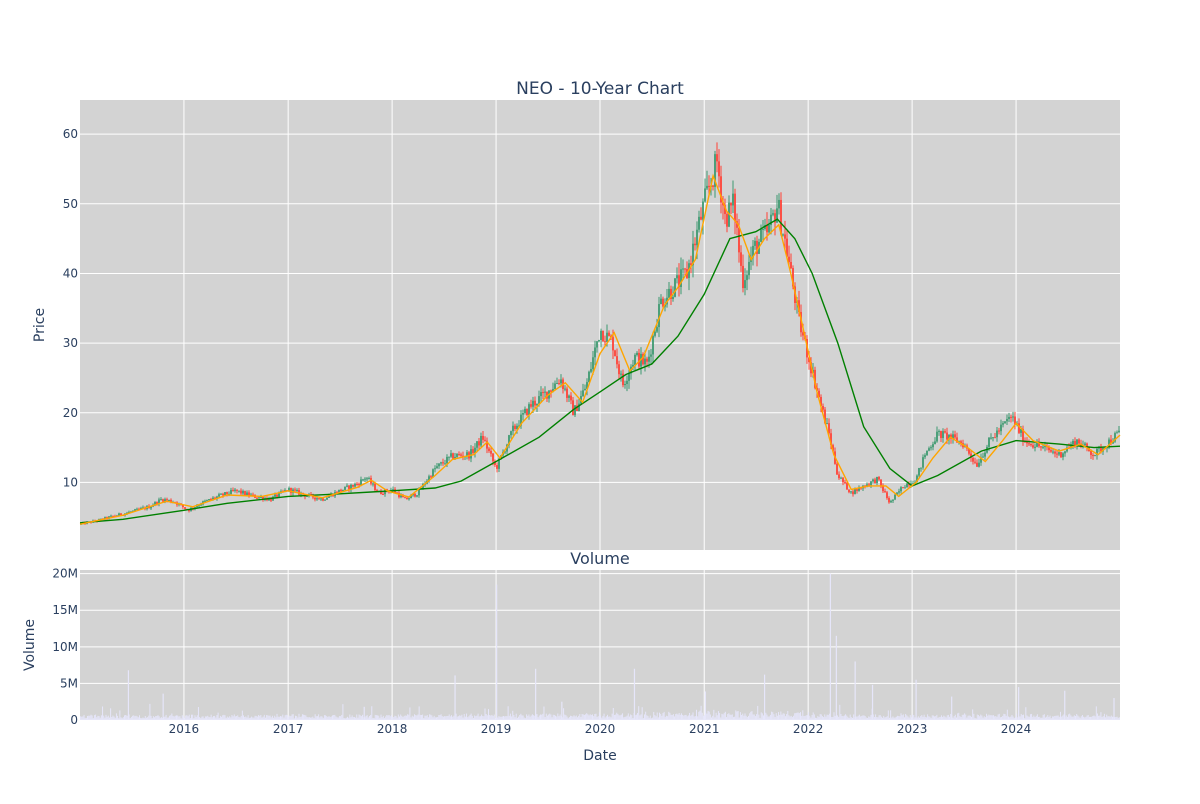 This screenshot has height=804, width=1200. I want to click on price-y-tick-label: 30, so click(70, 343).